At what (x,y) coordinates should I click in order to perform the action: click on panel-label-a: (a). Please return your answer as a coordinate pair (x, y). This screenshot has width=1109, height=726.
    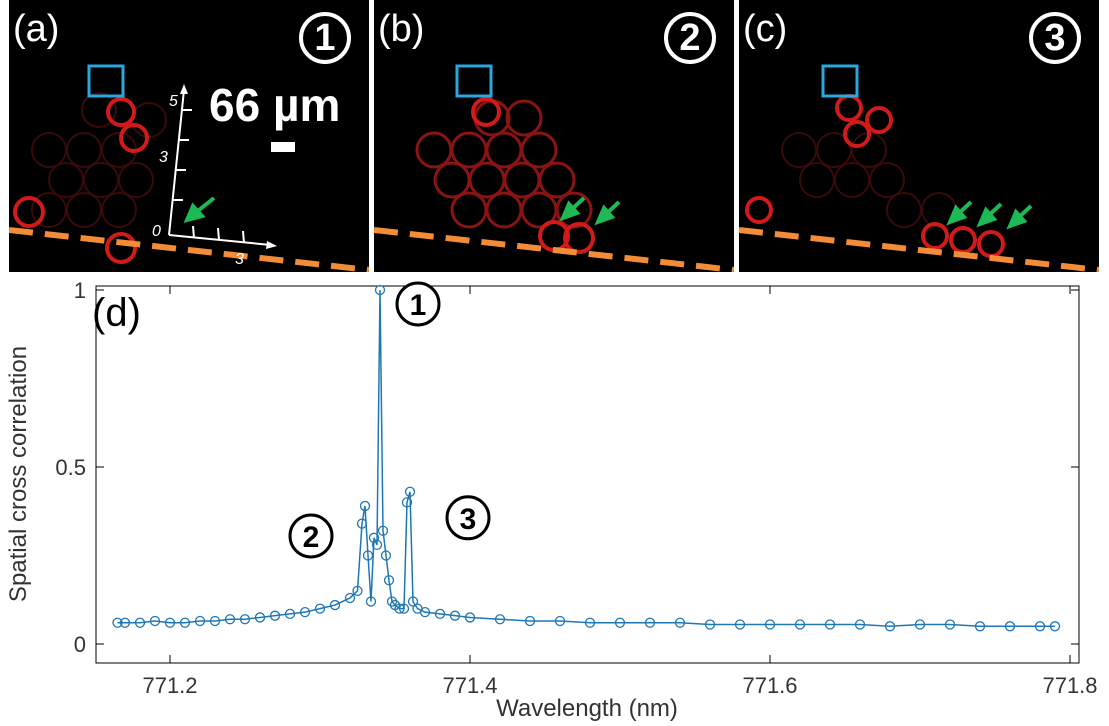
    Looking at the image, I should click on (36, 29).